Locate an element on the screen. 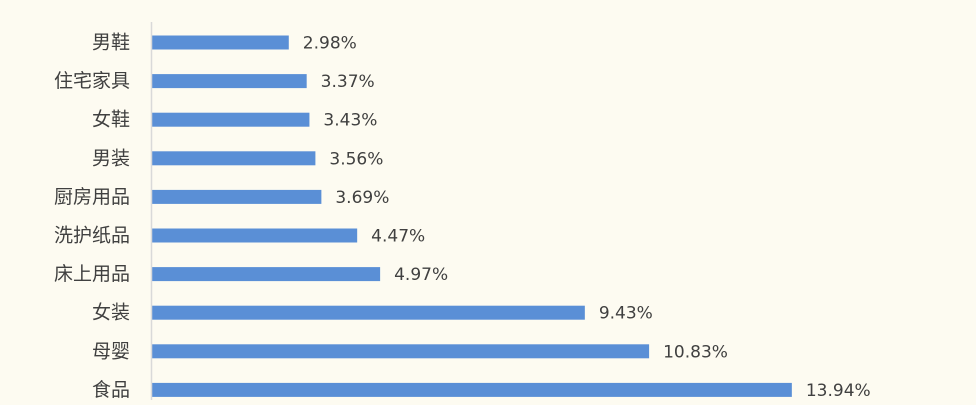 This screenshot has width=976, height=405. category-label-1: 住宅家具 is located at coordinates (92, 81).